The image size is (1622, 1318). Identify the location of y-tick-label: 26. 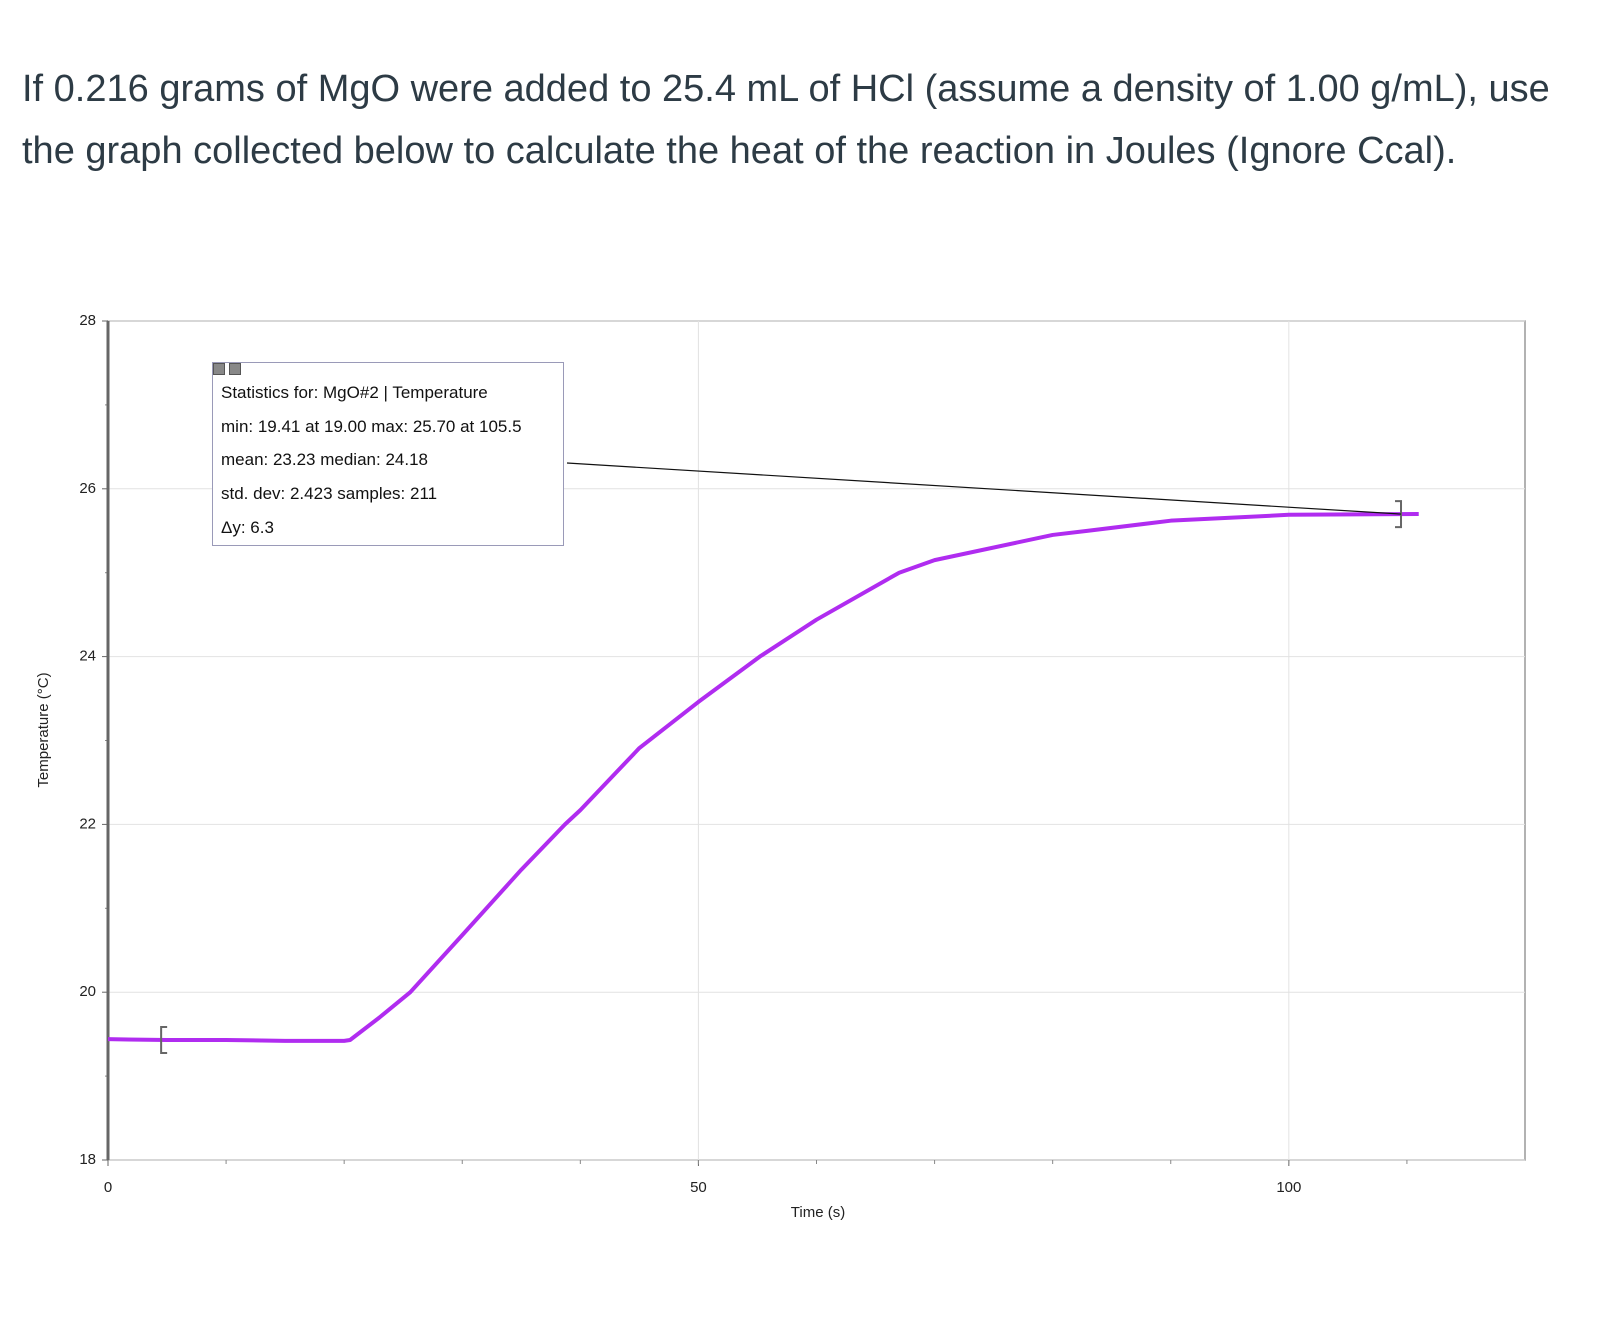
(87, 488).